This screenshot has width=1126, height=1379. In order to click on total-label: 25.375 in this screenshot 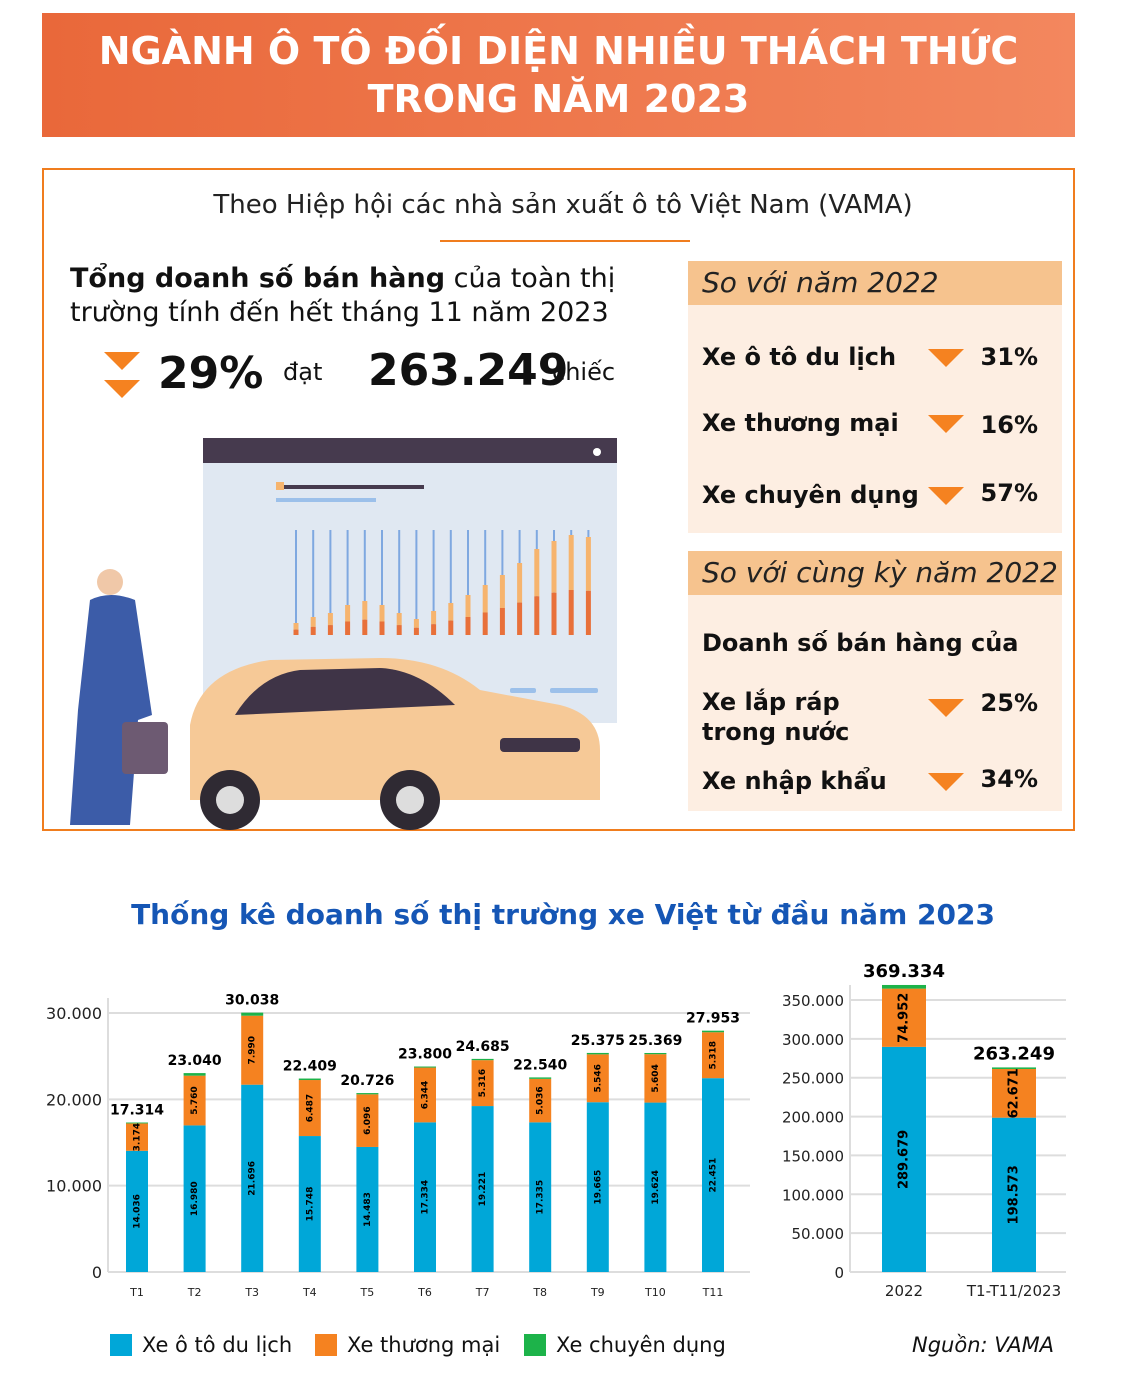, I will do `click(598, 1041)`.